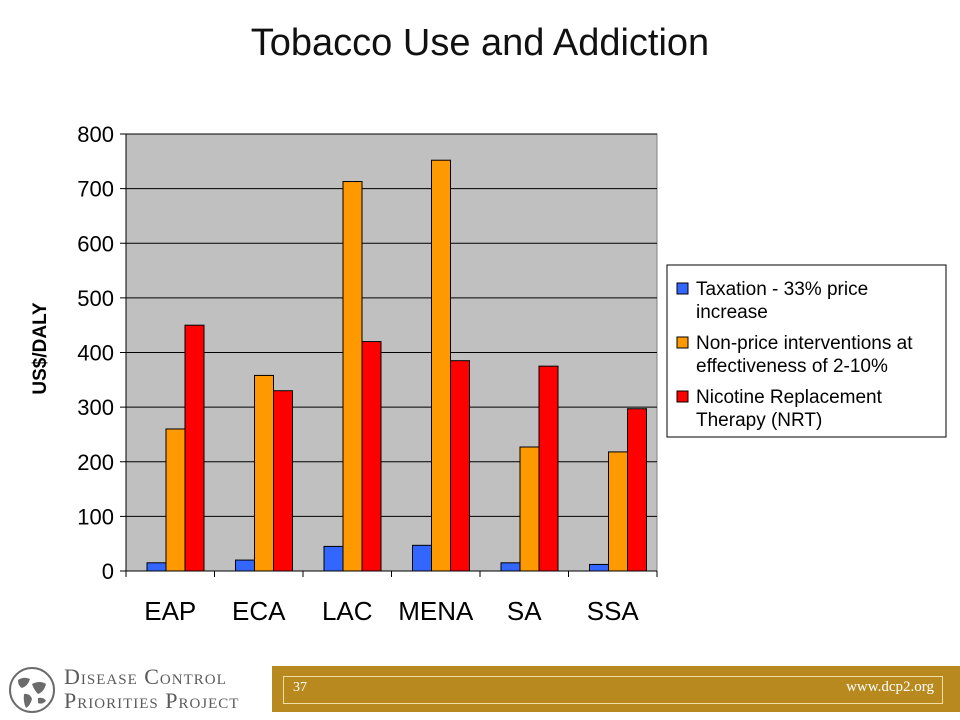 The image size is (960, 720). Describe the element at coordinates (95, 516) in the screenshot. I see `y-tick-label: 100` at that location.